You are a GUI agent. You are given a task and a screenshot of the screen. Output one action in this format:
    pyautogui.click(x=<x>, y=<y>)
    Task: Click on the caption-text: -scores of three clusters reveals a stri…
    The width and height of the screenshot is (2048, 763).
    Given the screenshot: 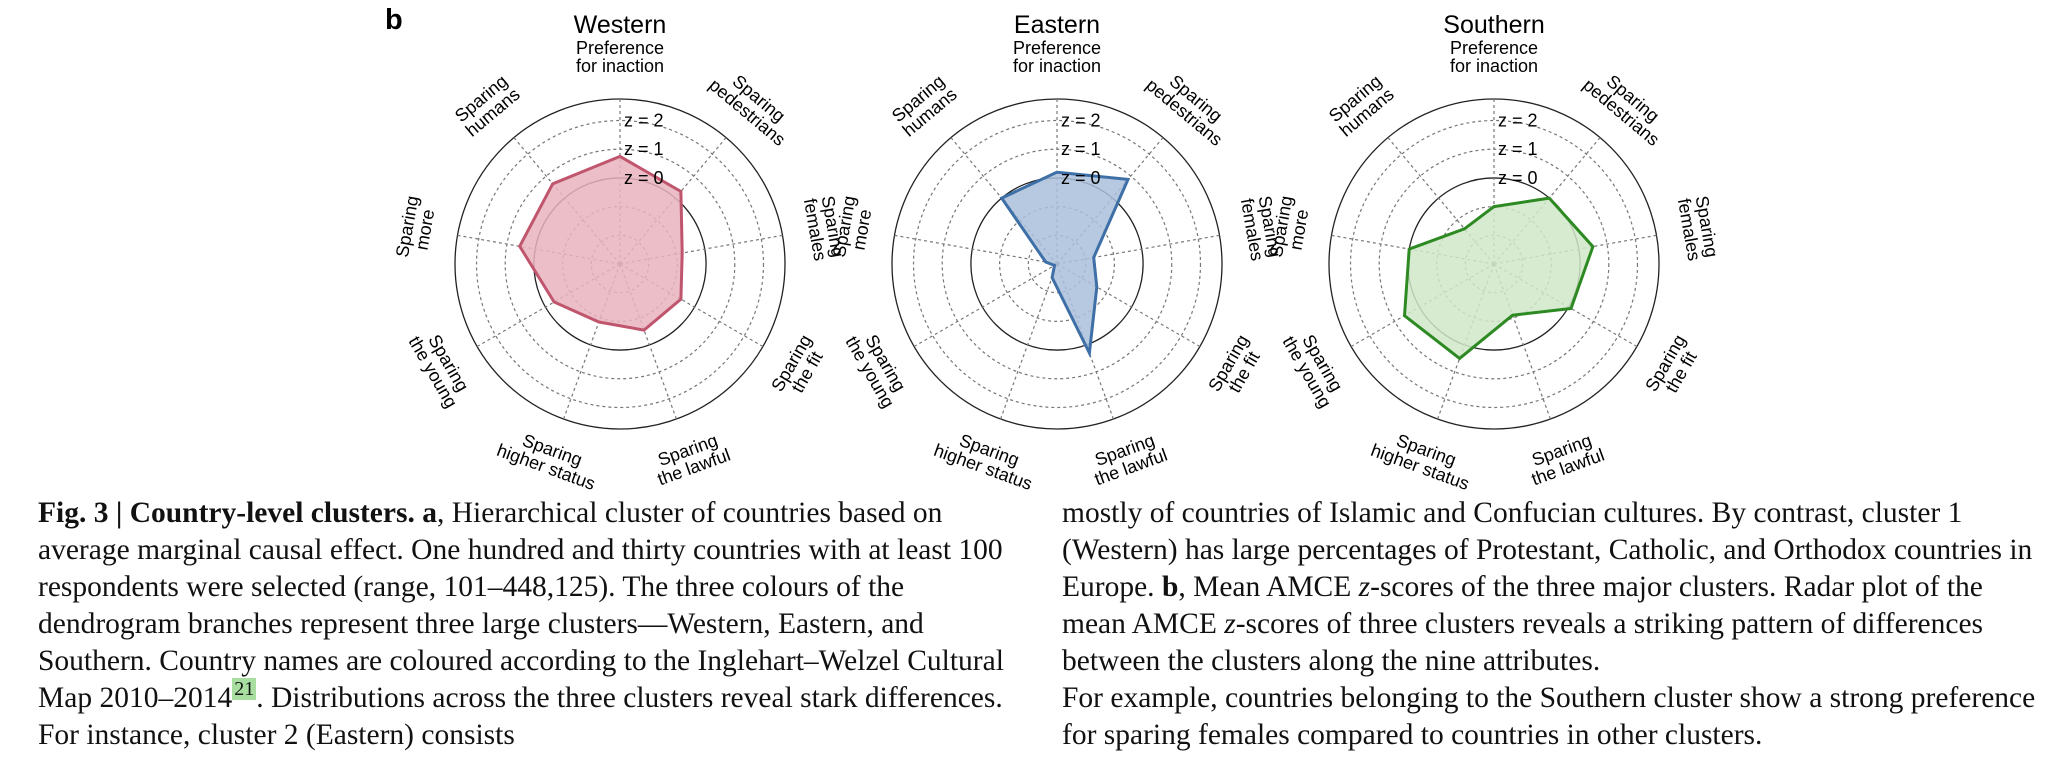 What is the action you would take?
    pyautogui.click(x=1523, y=642)
    